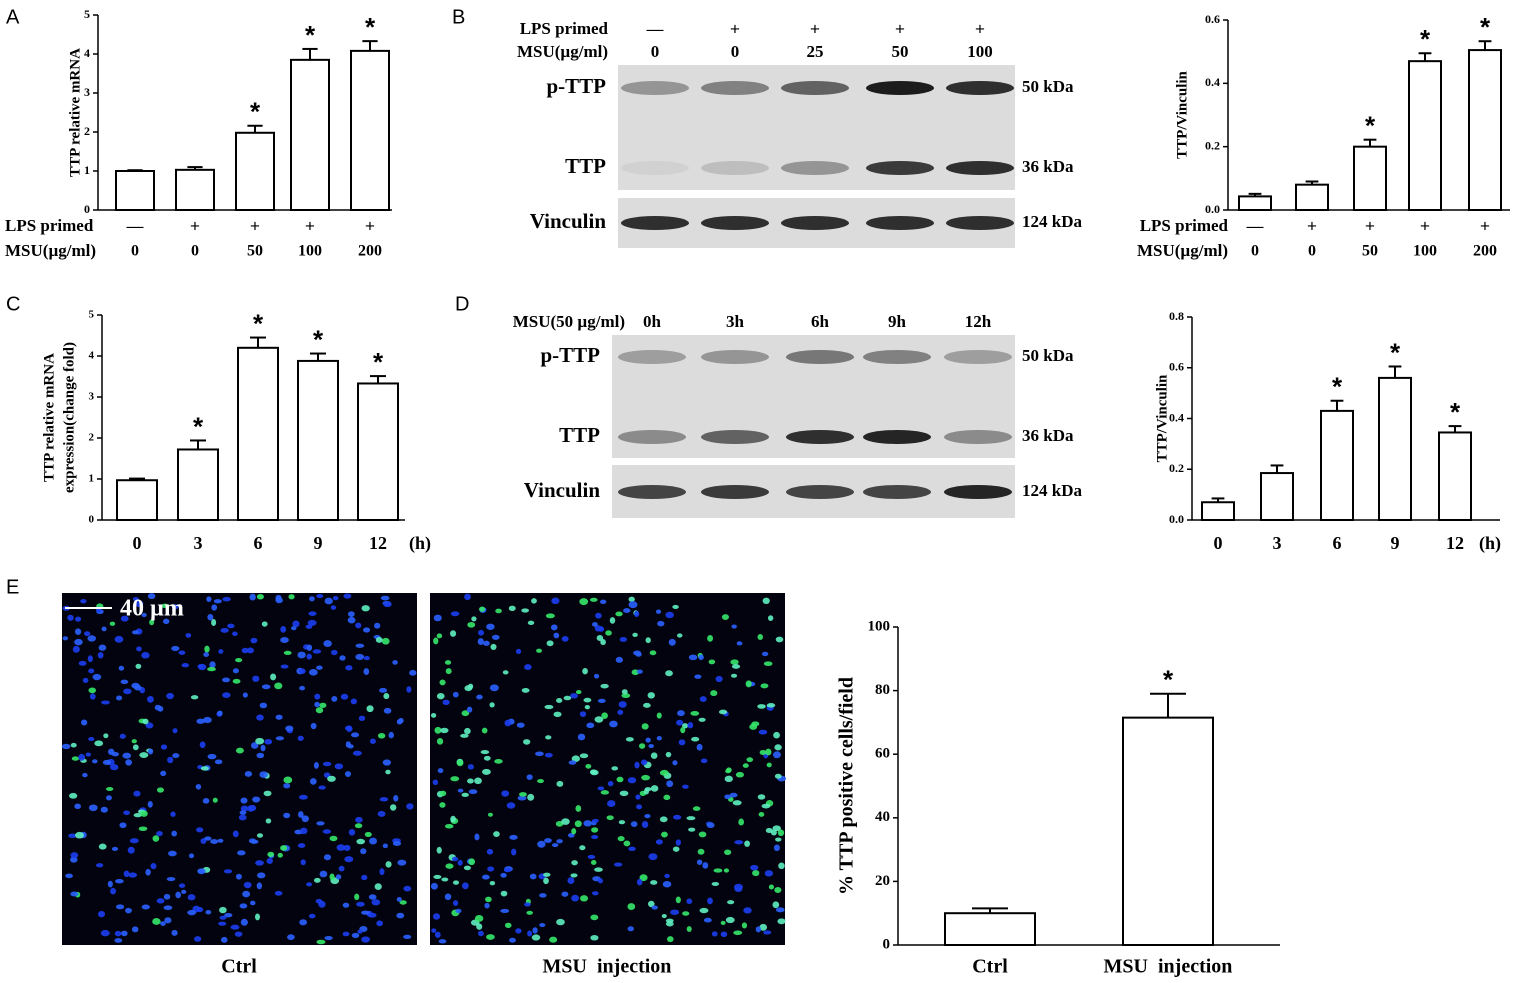  What do you see at coordinates (1212, 19) in the screenshot?
I see `y-tick-label: 0.6` at bounding box center [1212, 19].